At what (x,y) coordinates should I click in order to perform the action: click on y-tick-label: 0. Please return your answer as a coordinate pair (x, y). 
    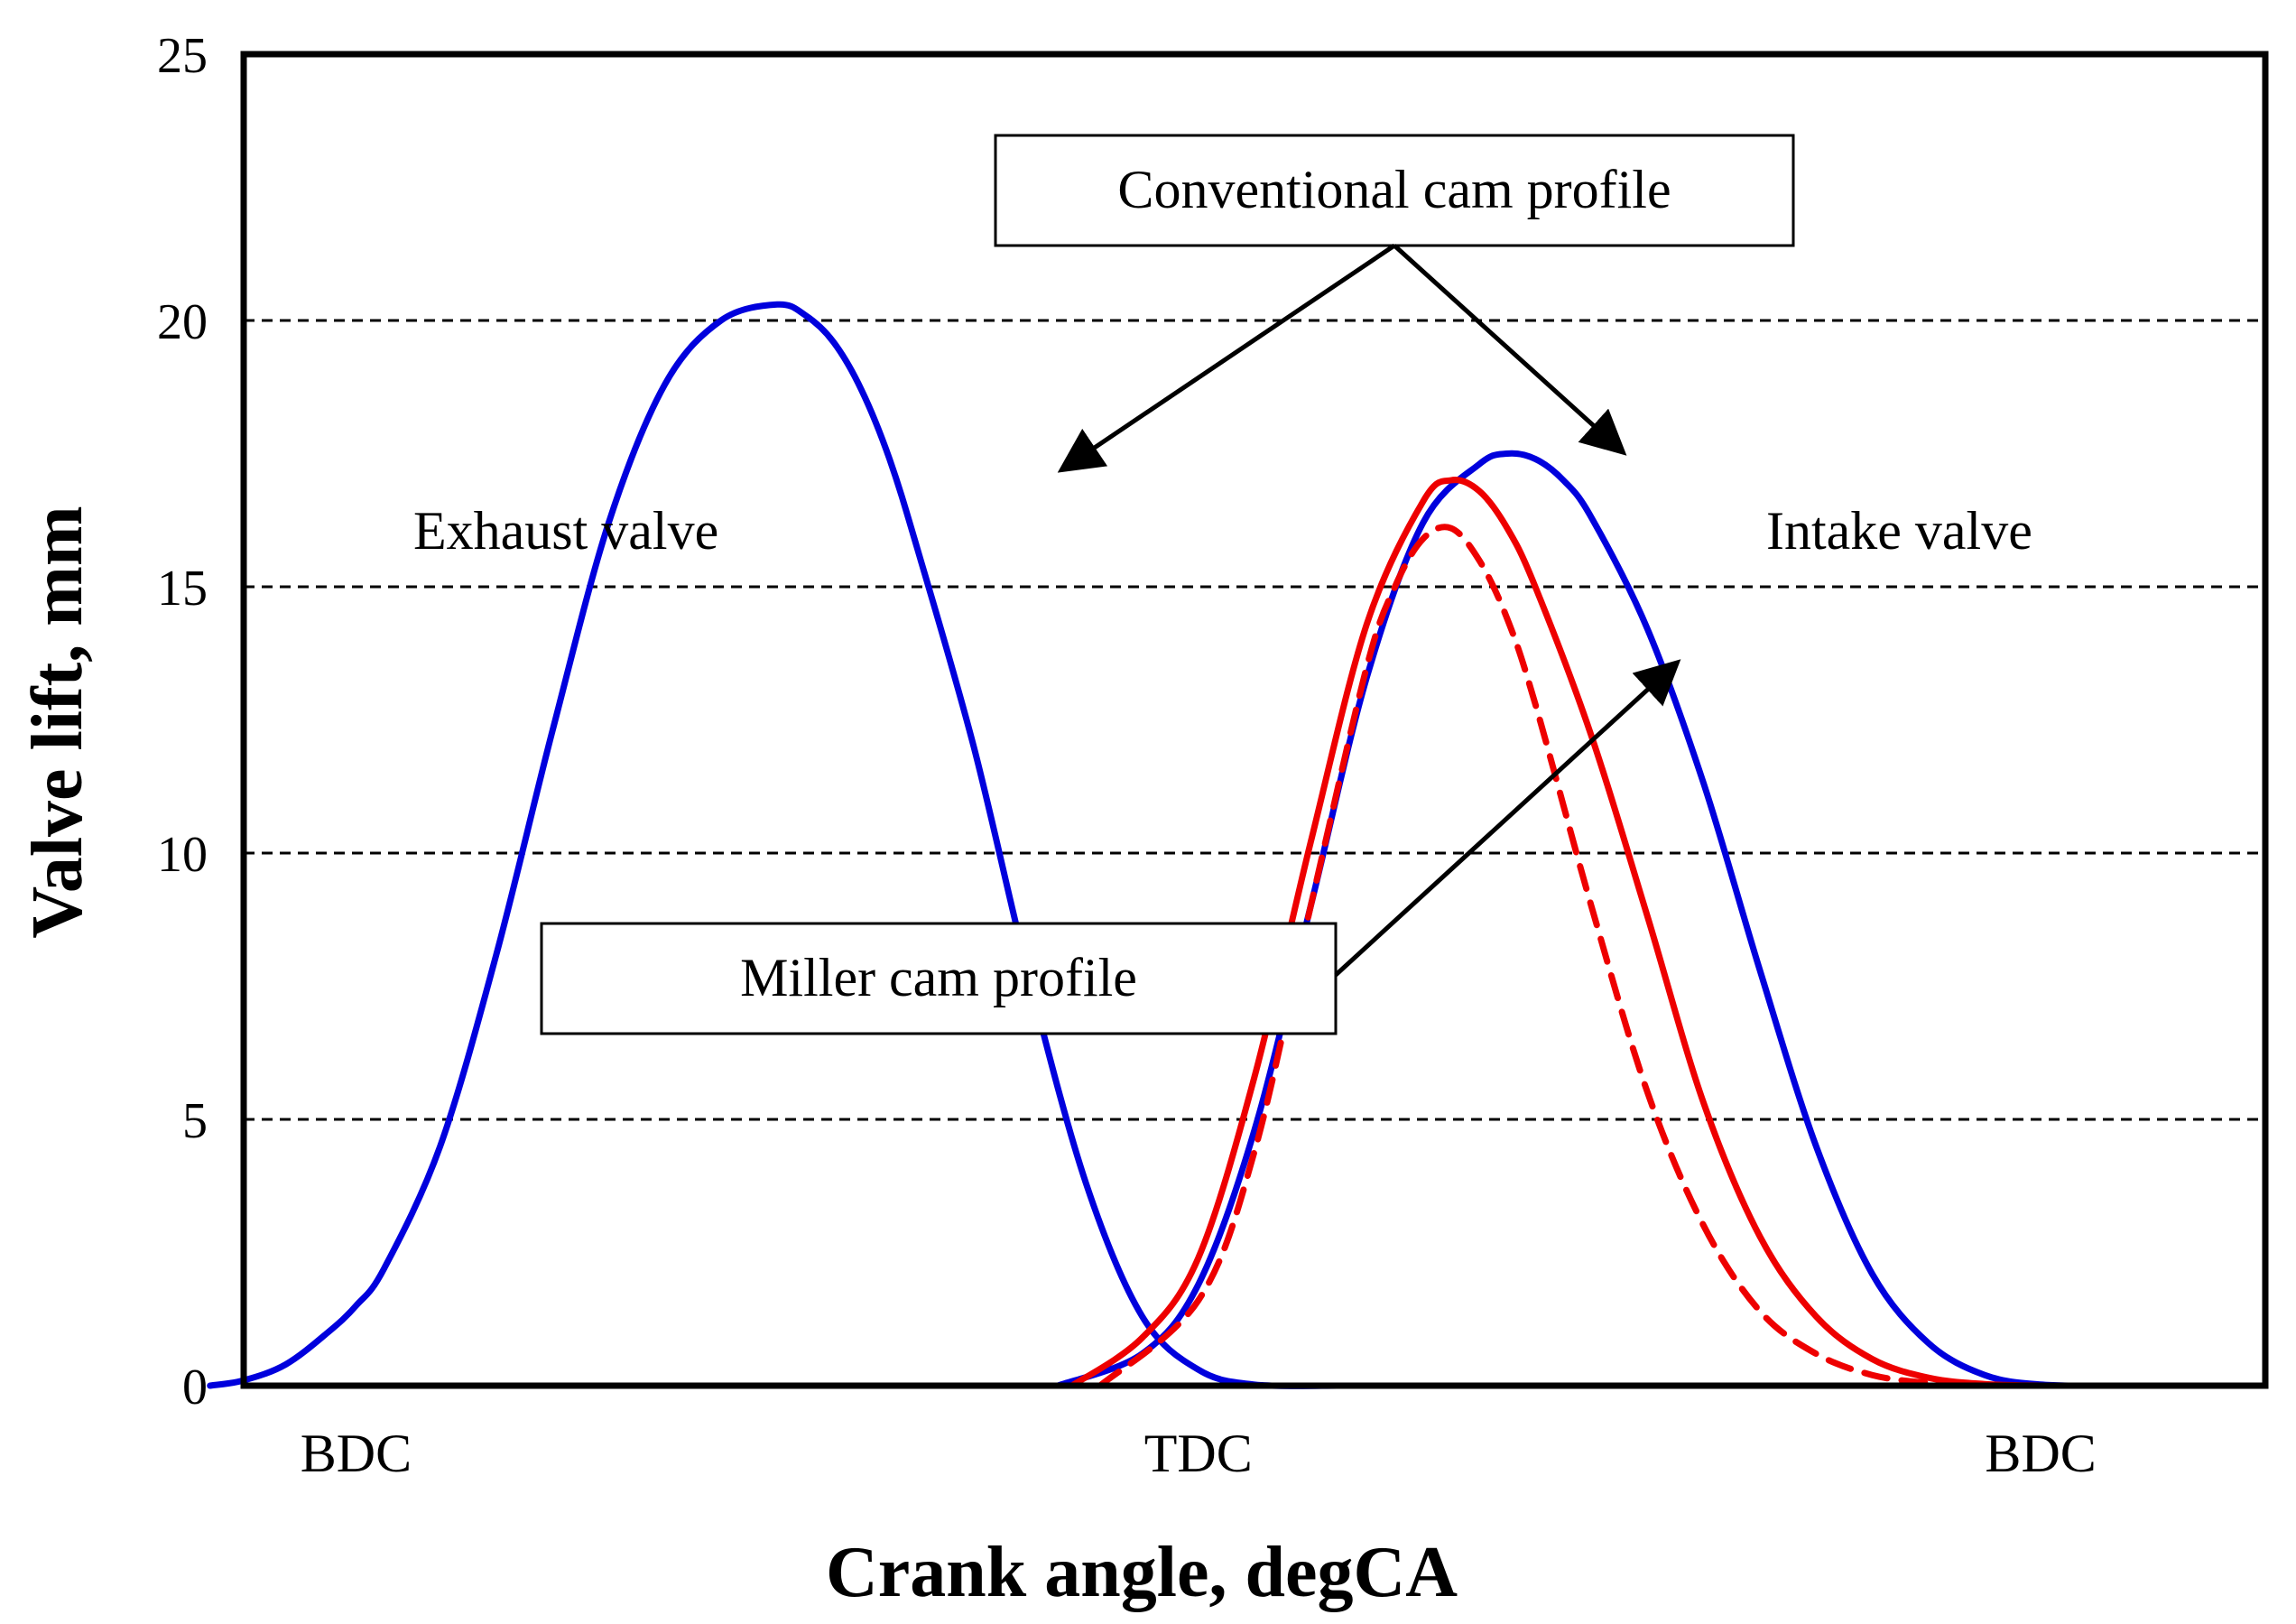
    Looking at the image, I should click on (195, 1388).